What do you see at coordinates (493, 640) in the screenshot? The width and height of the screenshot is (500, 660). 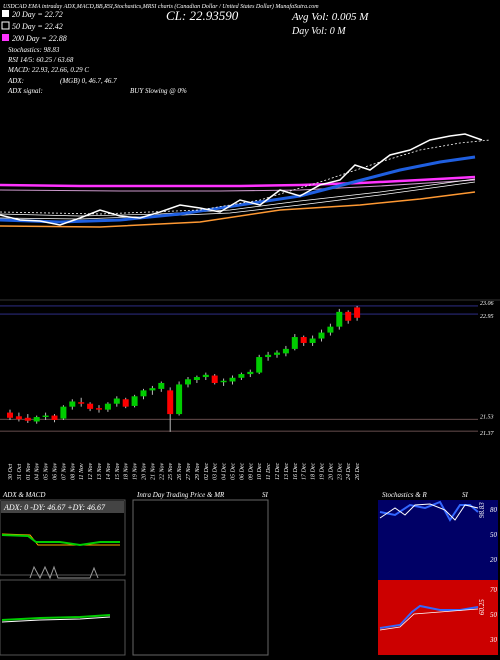 I see `rsi-tick-label: 30` at bounding box center [493, 640].